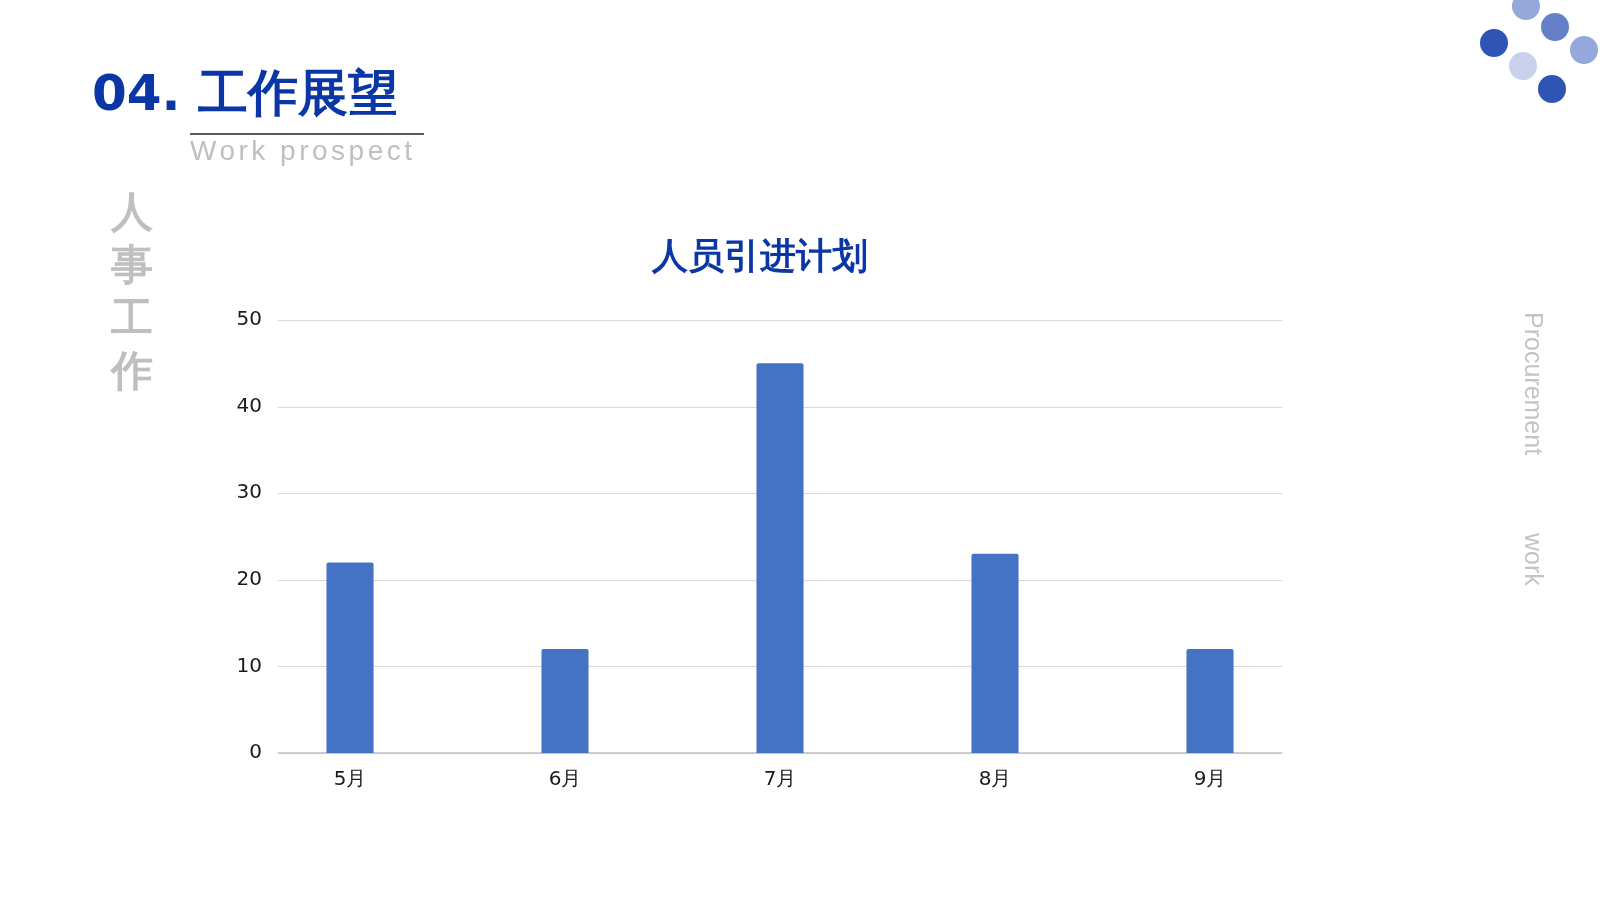 This screenshot has width=1600, height=900. Describe the element at coordinates (255, 751) in the screenshot. I see `y-tick-label: 0` at that location.